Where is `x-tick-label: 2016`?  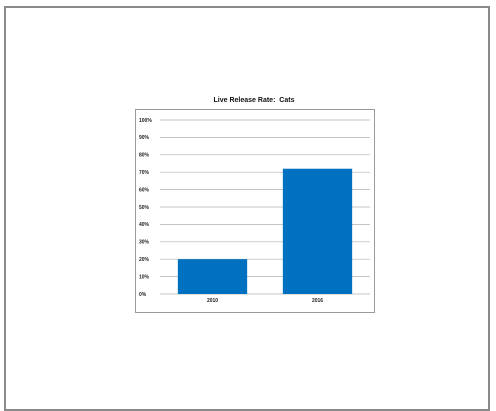 x-tick-label: 2016 is located at coordinates (317, 301).